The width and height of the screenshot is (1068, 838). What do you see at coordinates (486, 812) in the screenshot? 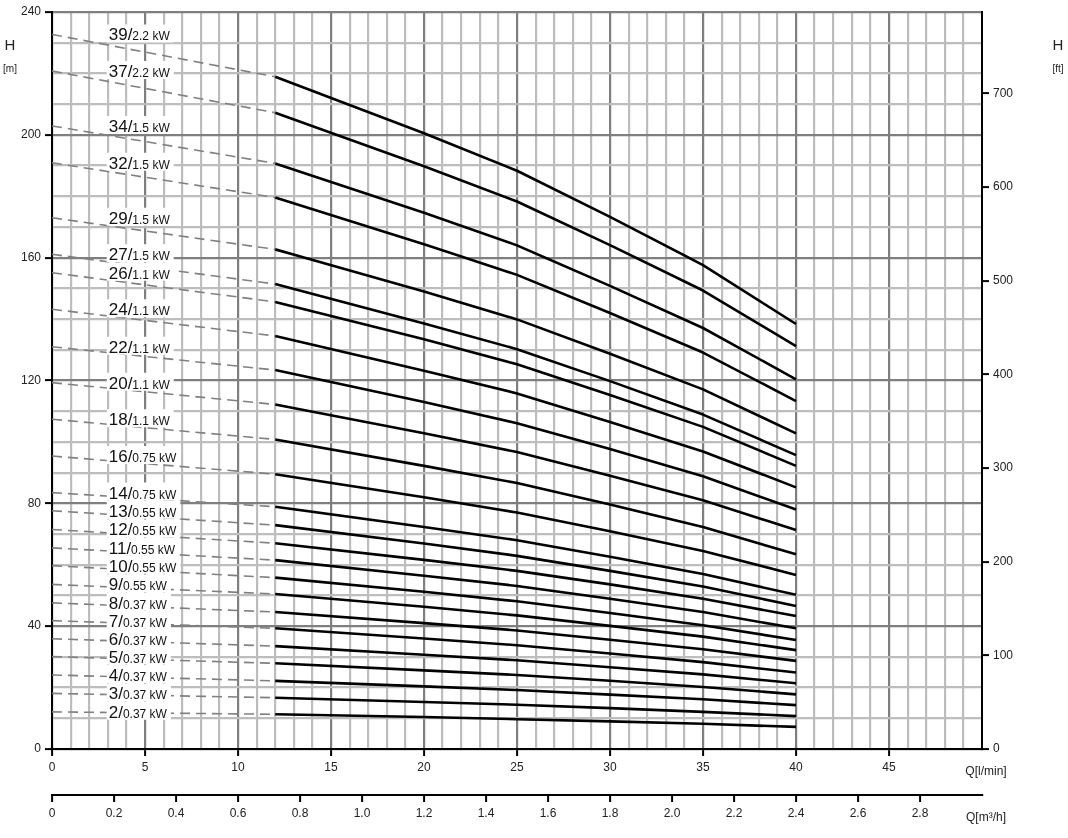
I see `x2-tick-label: 1.4` at bounding box center [486, 812].